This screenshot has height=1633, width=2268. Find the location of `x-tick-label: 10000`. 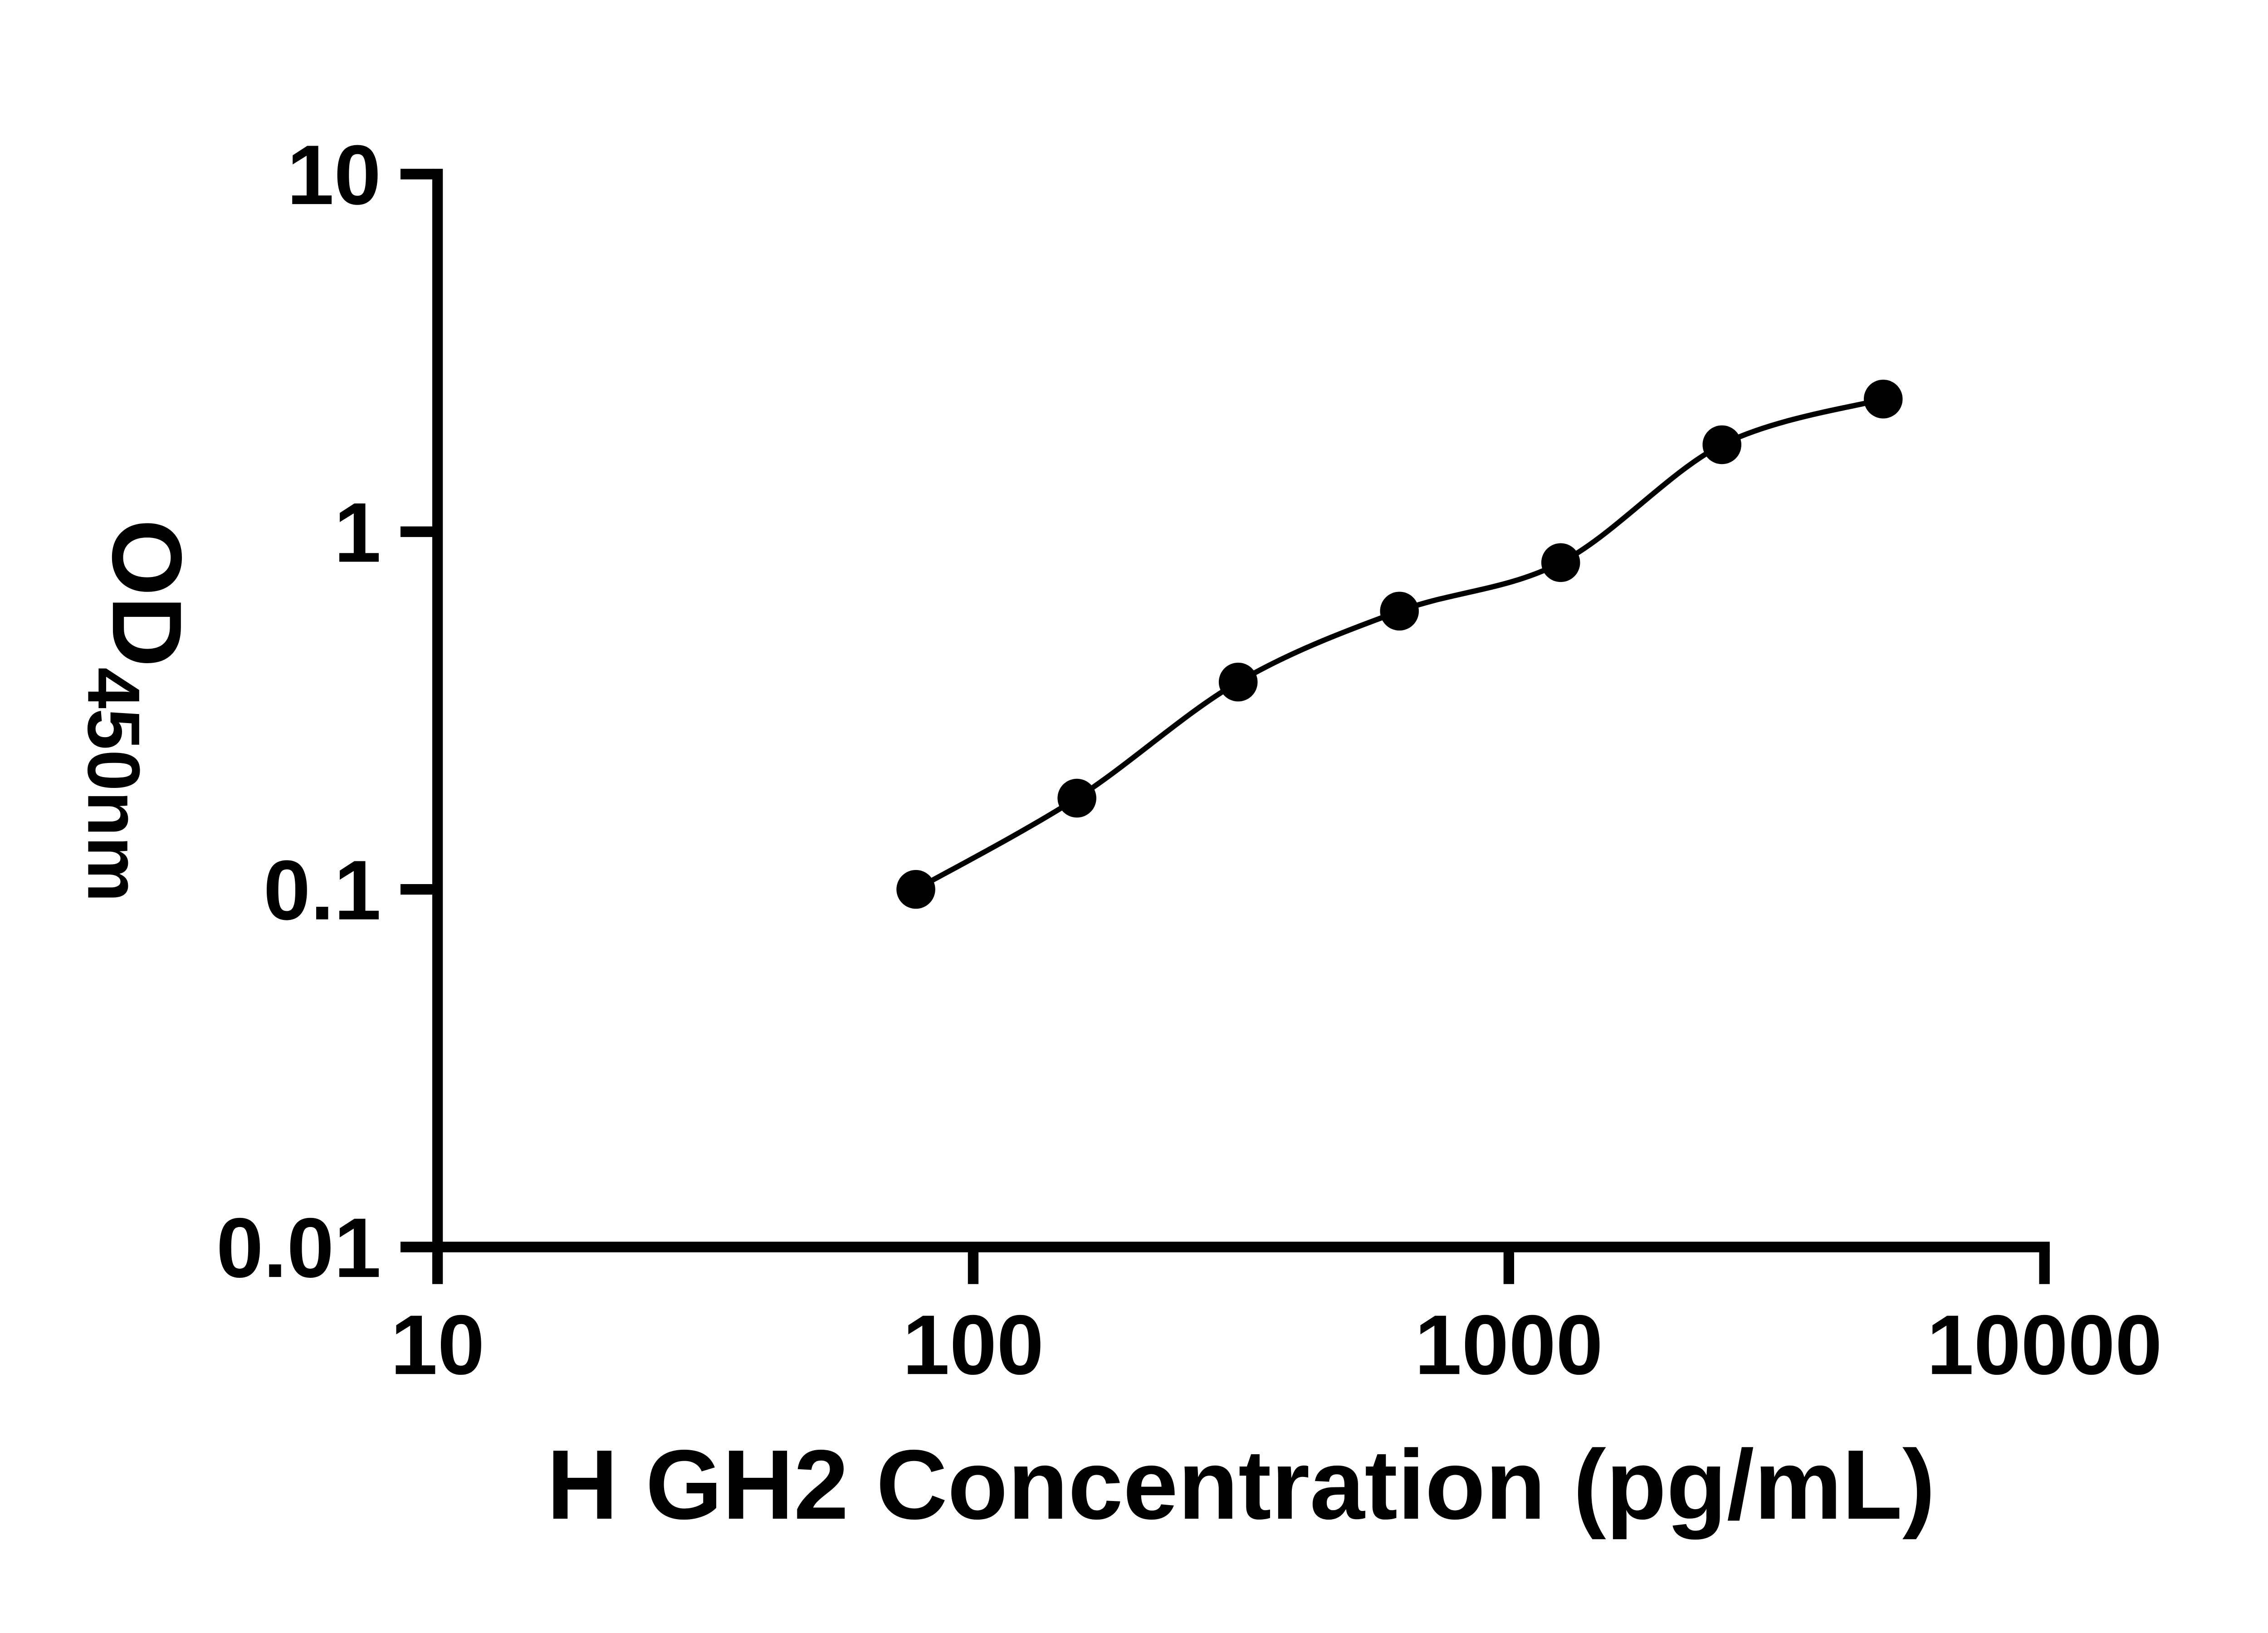

x-tick-label: 10000 is located at coordinates (2045, 1344).